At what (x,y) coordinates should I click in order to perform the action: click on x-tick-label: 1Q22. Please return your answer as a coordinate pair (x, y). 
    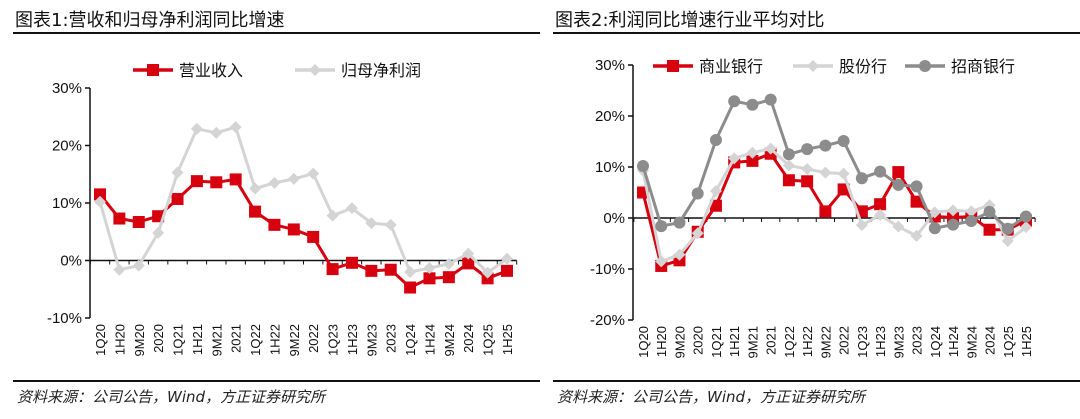
    Looking at the image, I should click on (789, 342).